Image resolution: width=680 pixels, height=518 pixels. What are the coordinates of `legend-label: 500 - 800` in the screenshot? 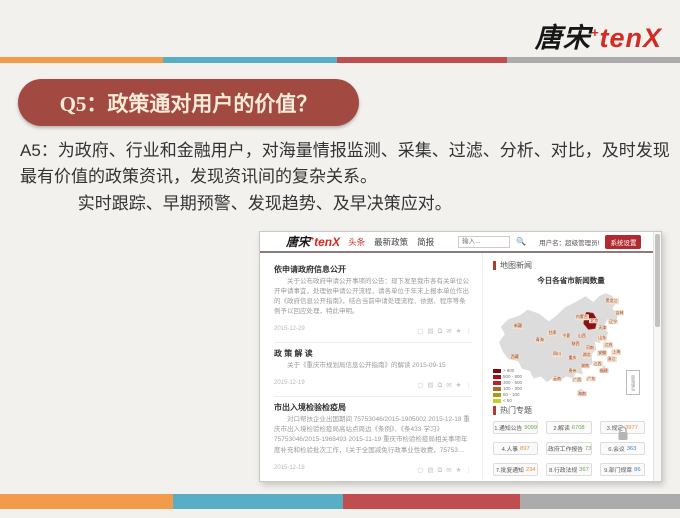 It's located at (513, 376).